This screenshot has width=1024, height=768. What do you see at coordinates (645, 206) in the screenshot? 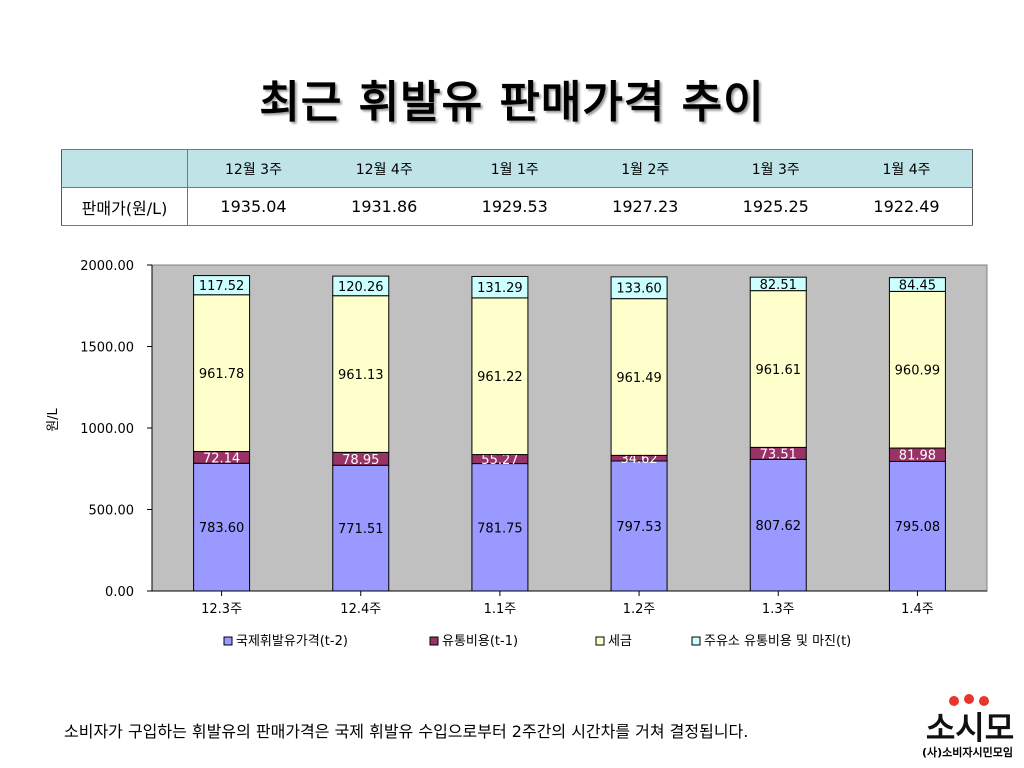
I see `table-cell: 1927.23` at bounding box center [645, 206].